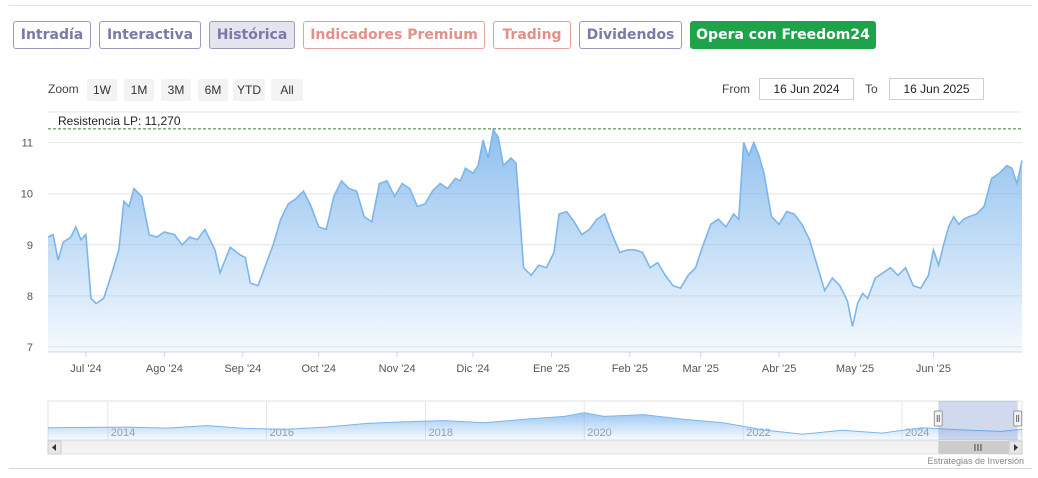 The image size is (1038, 478). Describe the element at coordinates (933, 369) in the screenshot. I see `x-tick-label: Jun '25` at that location.